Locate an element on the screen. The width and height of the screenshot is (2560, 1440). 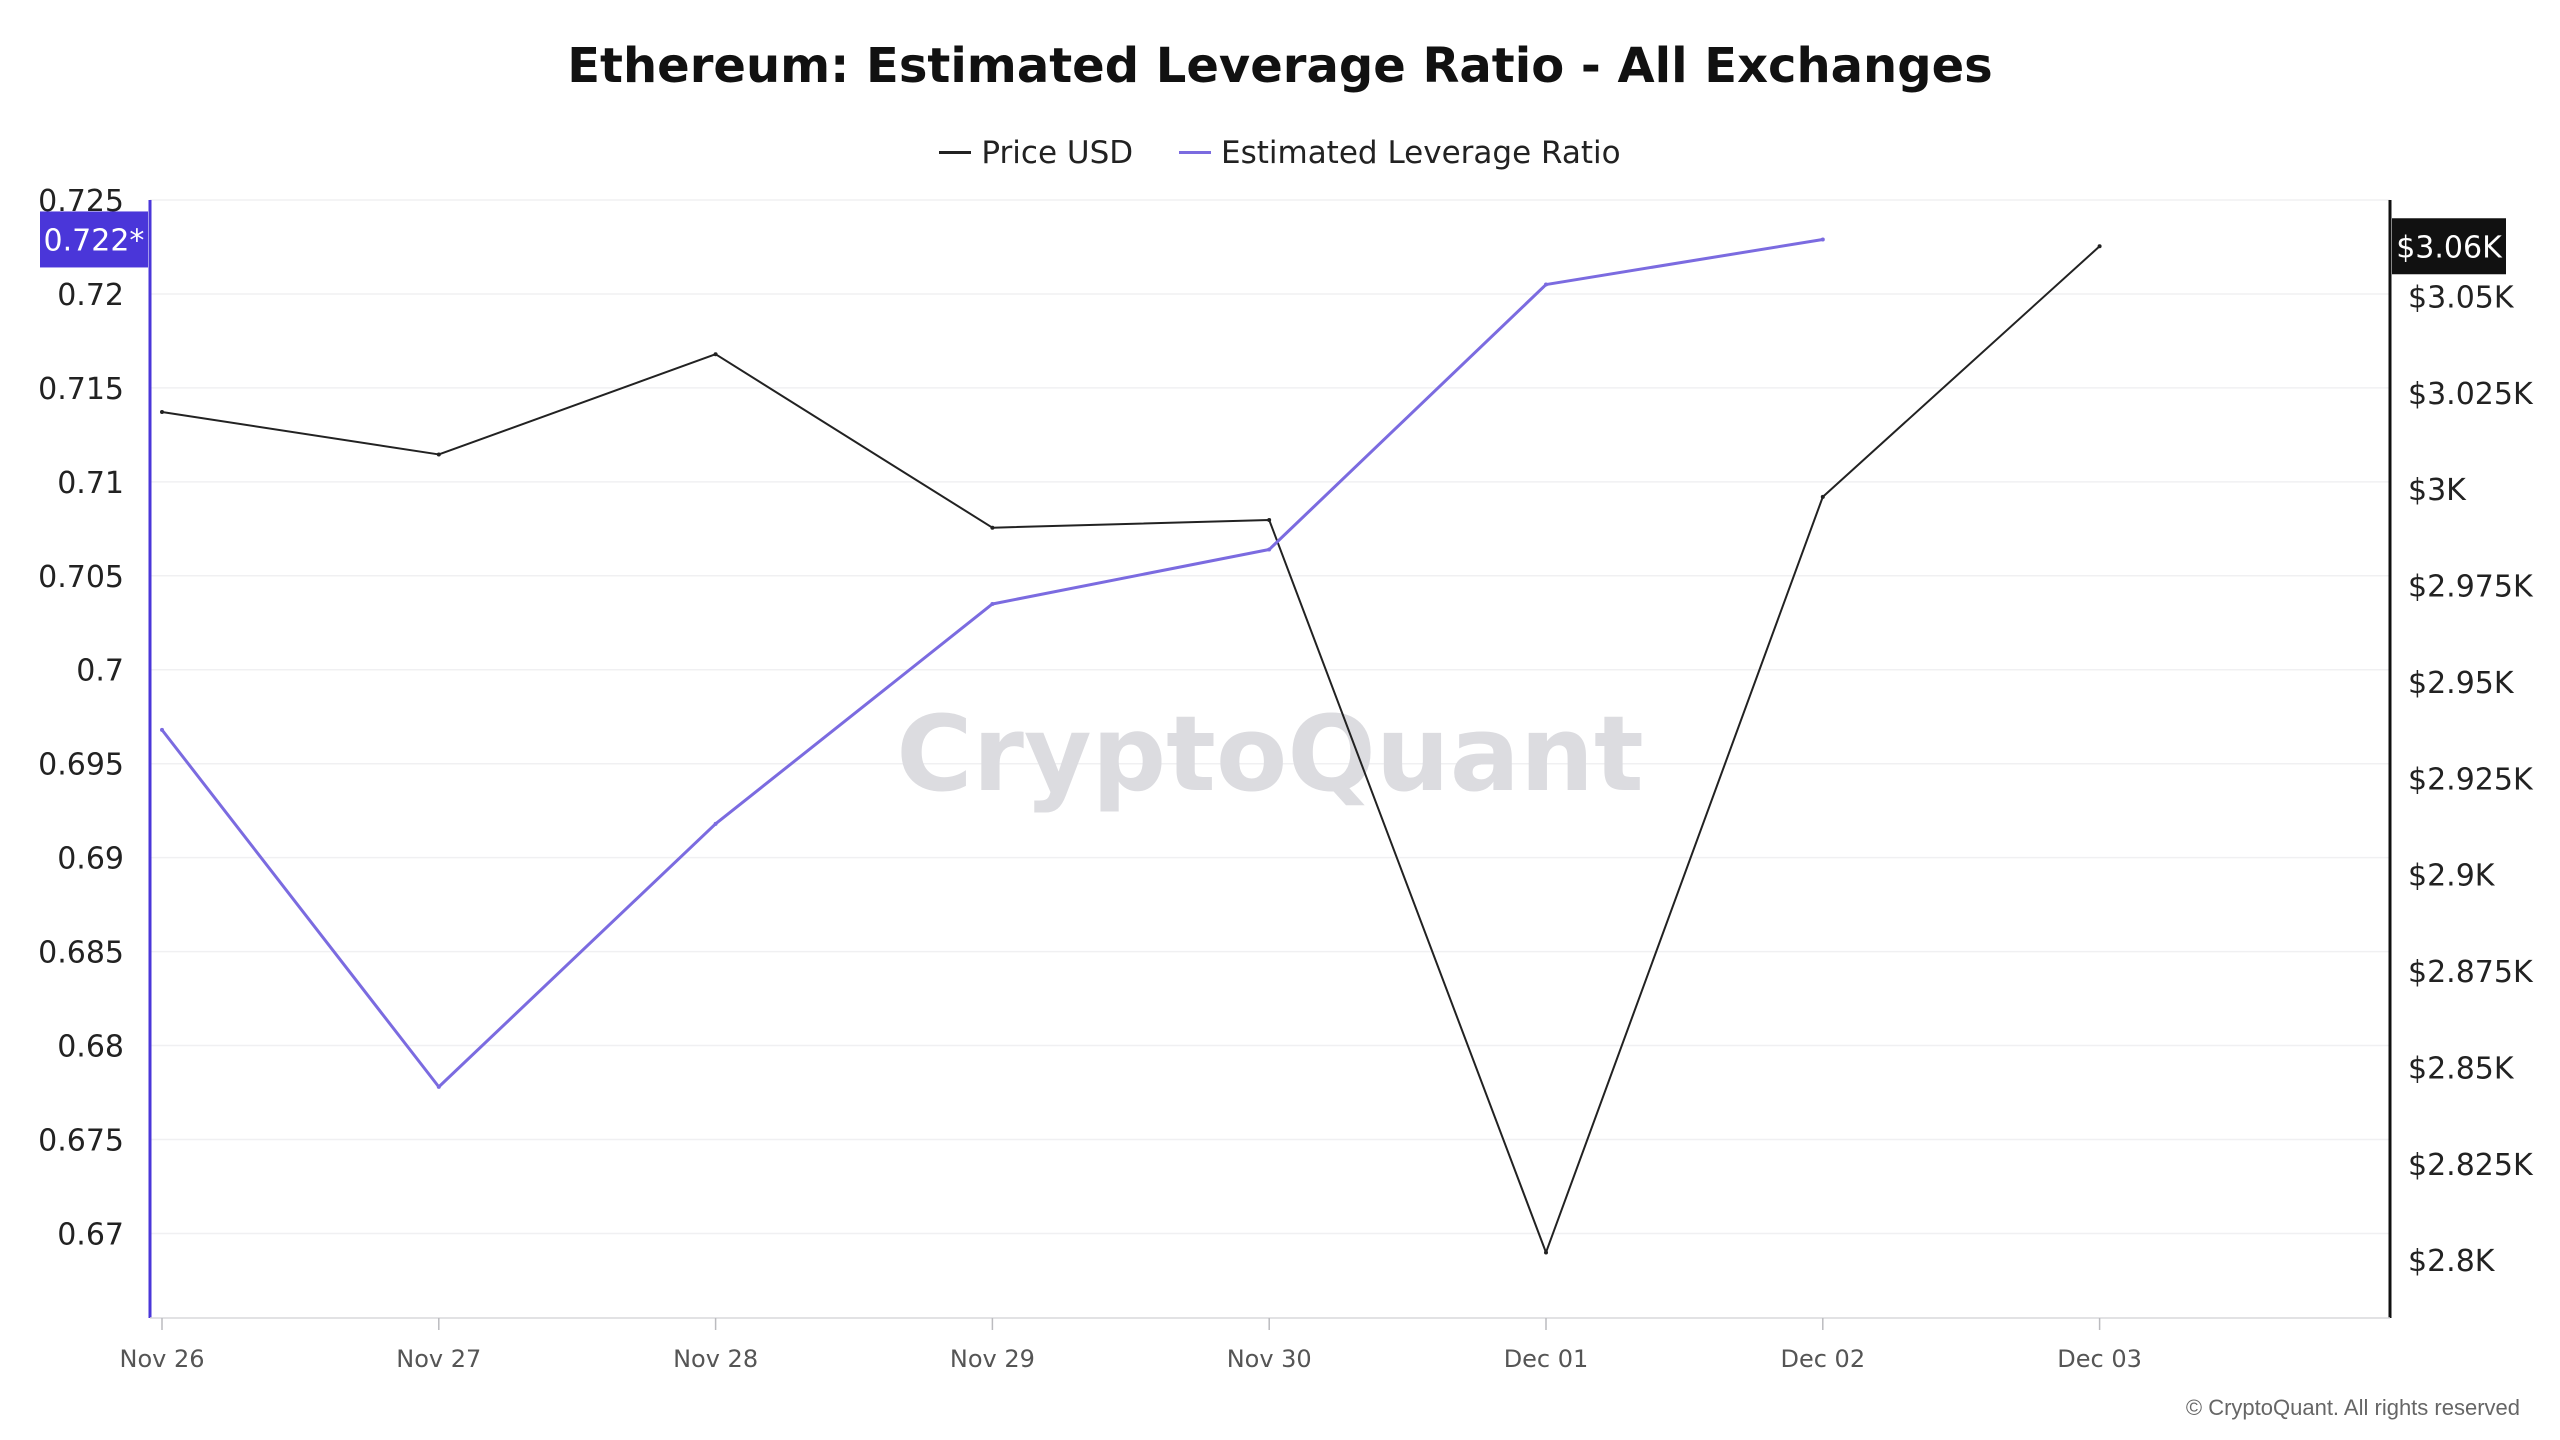
left-tick-label: 0.67 is located at coordinates (90, 1234).